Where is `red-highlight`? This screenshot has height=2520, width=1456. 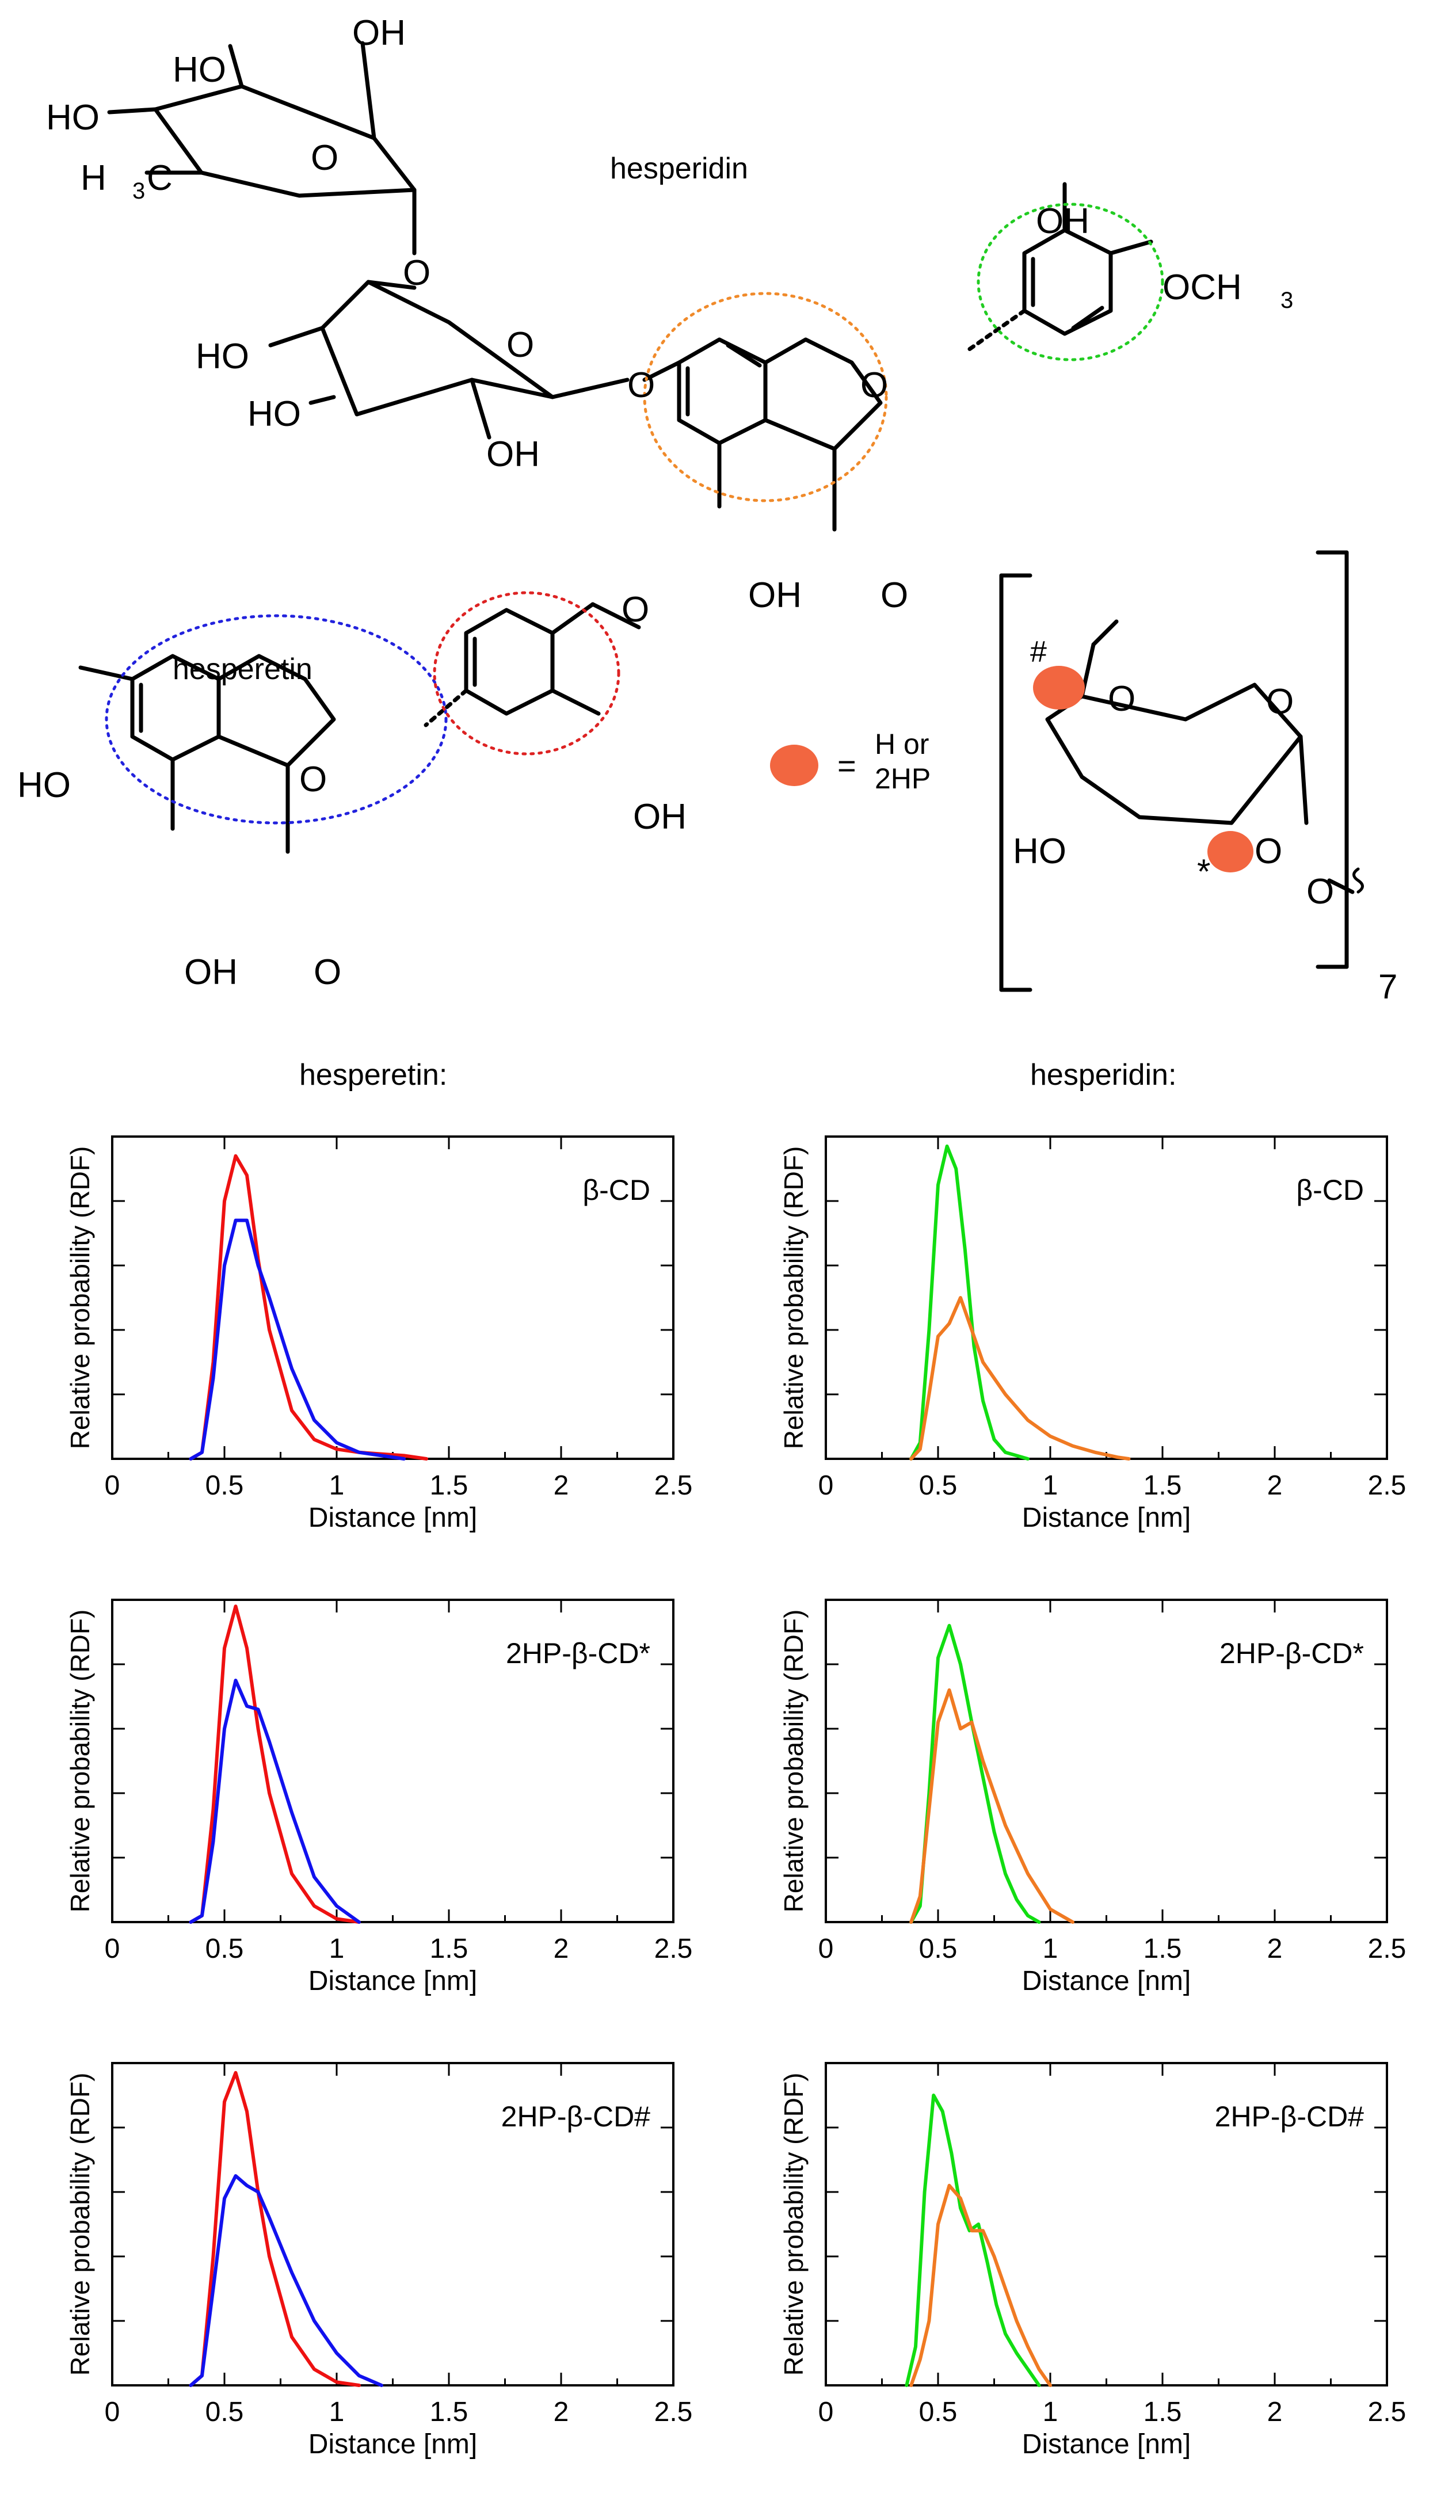 red-highlight is located at coordinates (526, 673).